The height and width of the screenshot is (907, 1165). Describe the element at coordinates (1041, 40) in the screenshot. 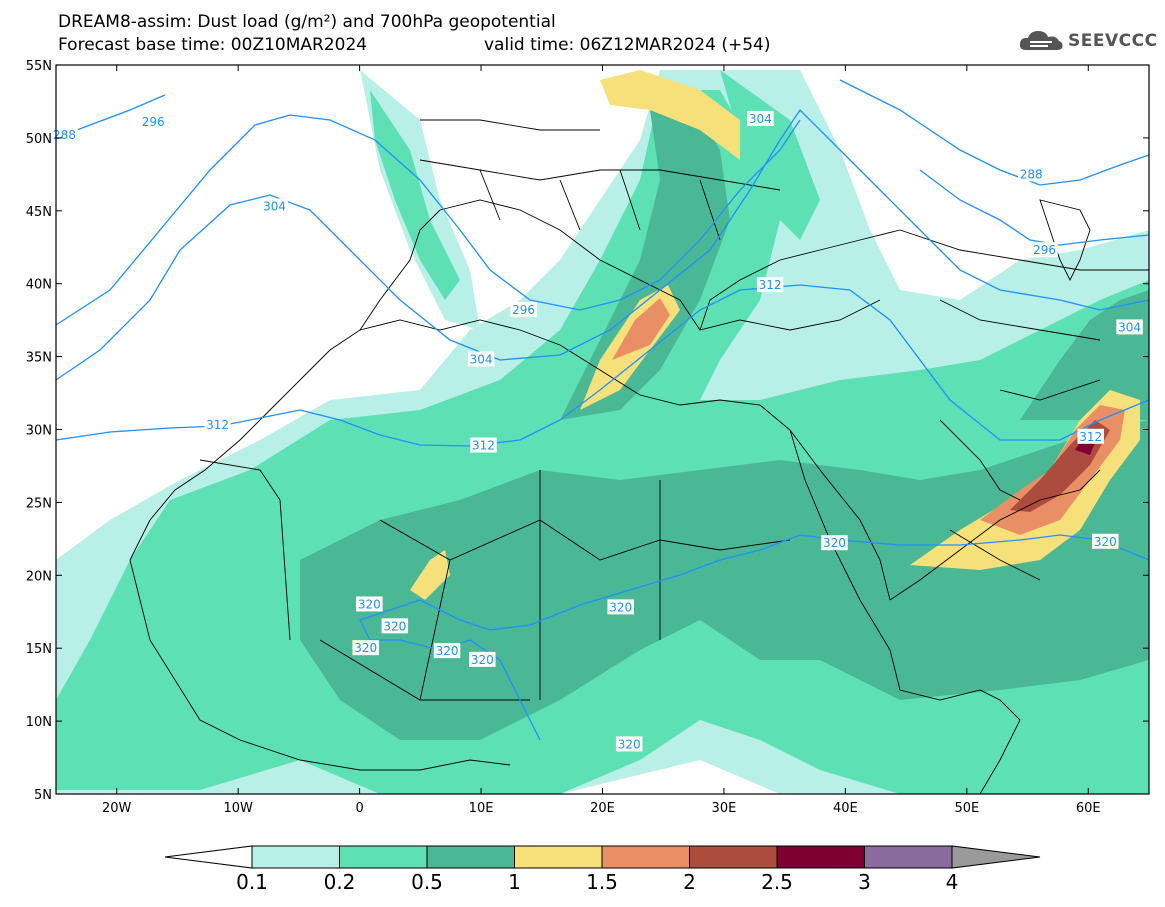

I see `cloud-icon` at that location.